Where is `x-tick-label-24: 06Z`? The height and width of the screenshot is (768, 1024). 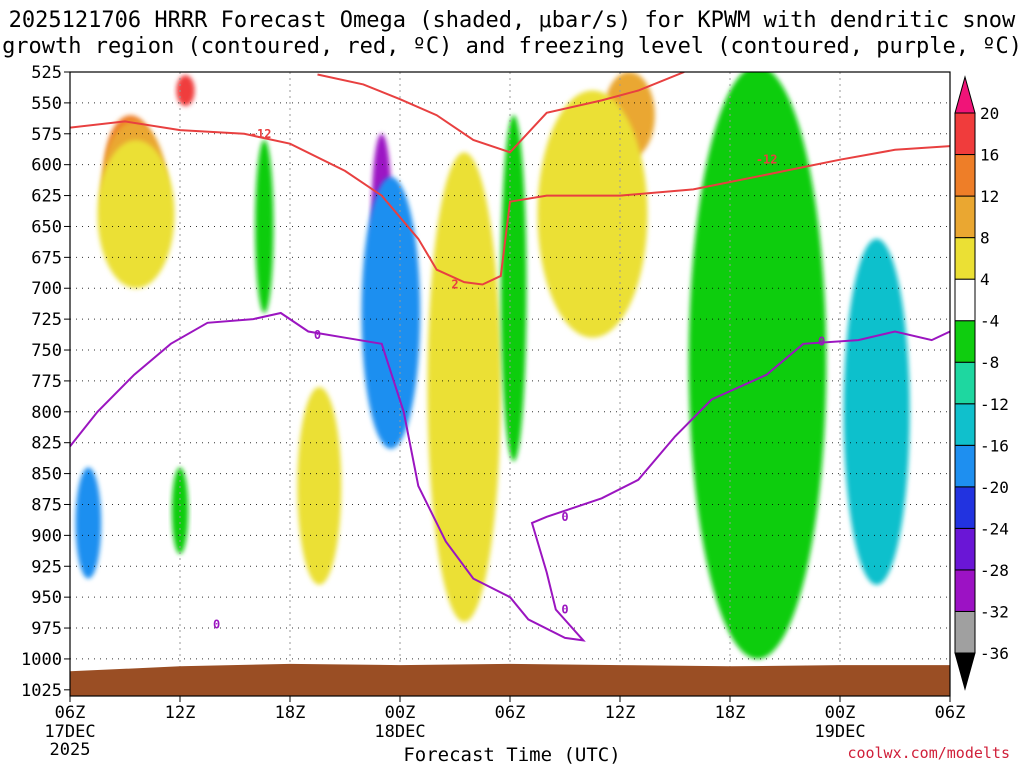 x-tick-label-24: 06Z is located at coordinates (510, 713).